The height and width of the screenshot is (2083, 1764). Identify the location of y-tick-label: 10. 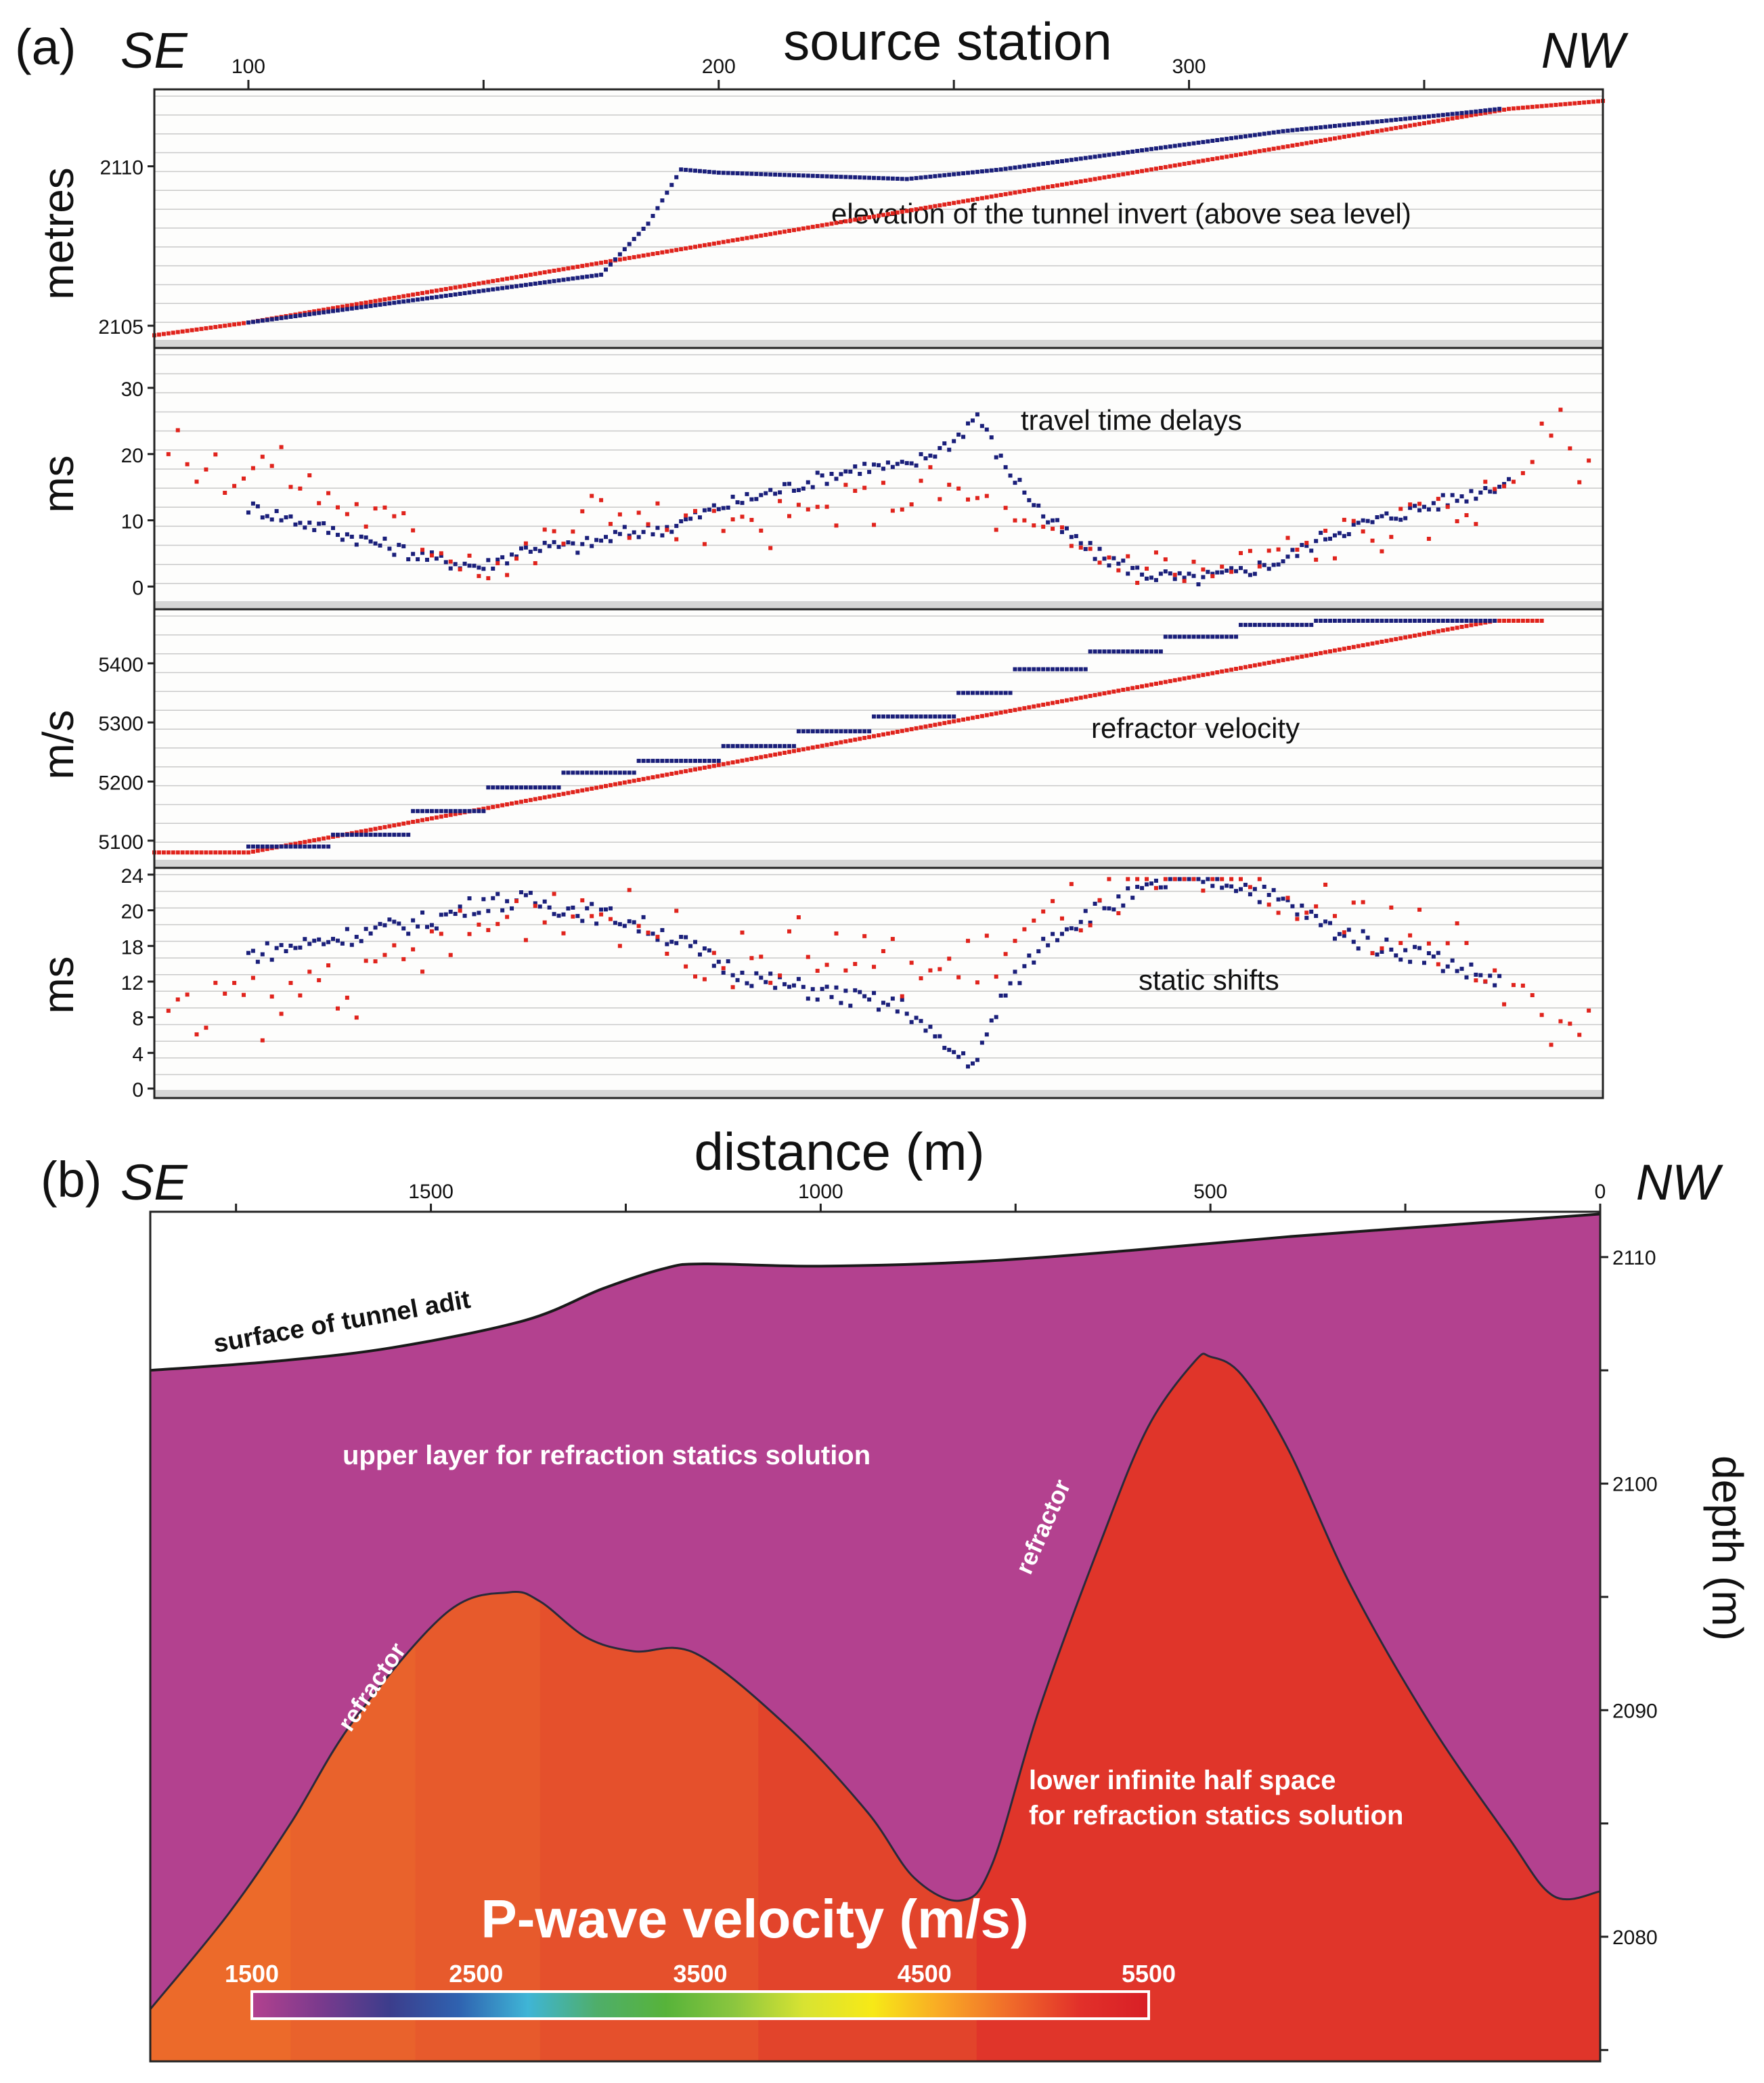
(132, 522).